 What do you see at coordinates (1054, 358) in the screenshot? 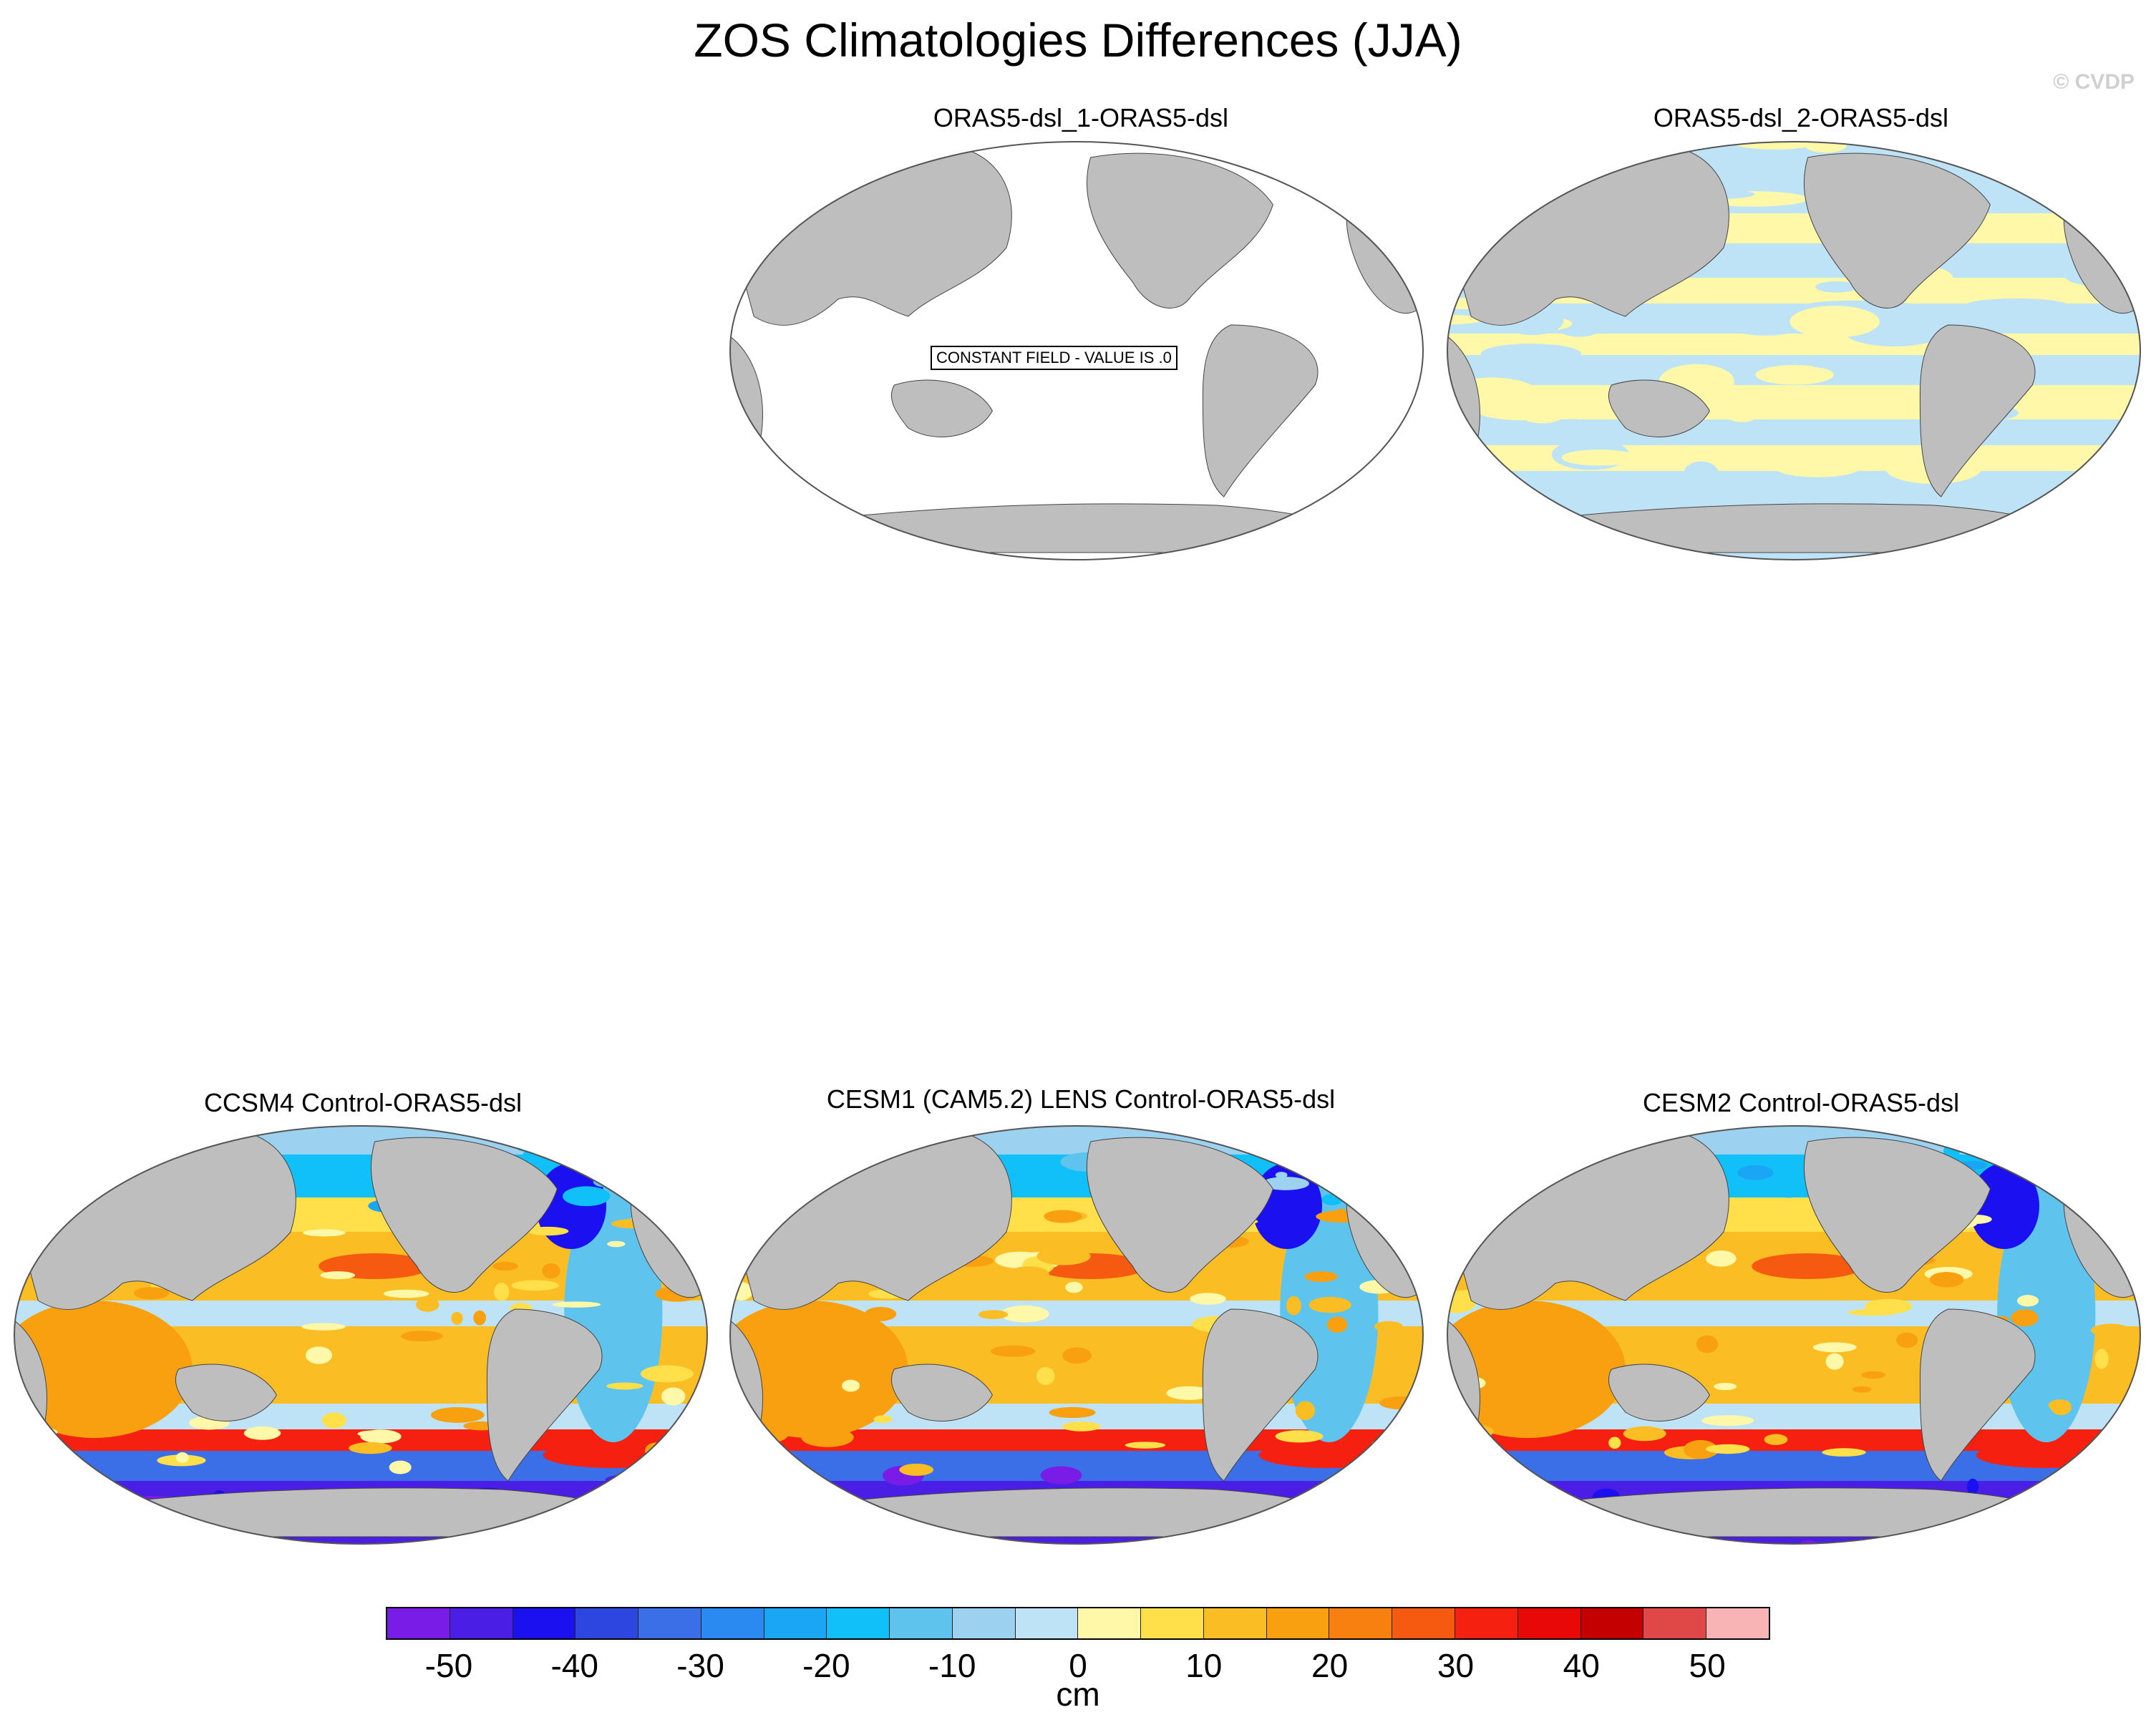
I see `constant-field-note: CONSTANT FIELD - VALUE IS .0` at bounding box center [1054, 358].